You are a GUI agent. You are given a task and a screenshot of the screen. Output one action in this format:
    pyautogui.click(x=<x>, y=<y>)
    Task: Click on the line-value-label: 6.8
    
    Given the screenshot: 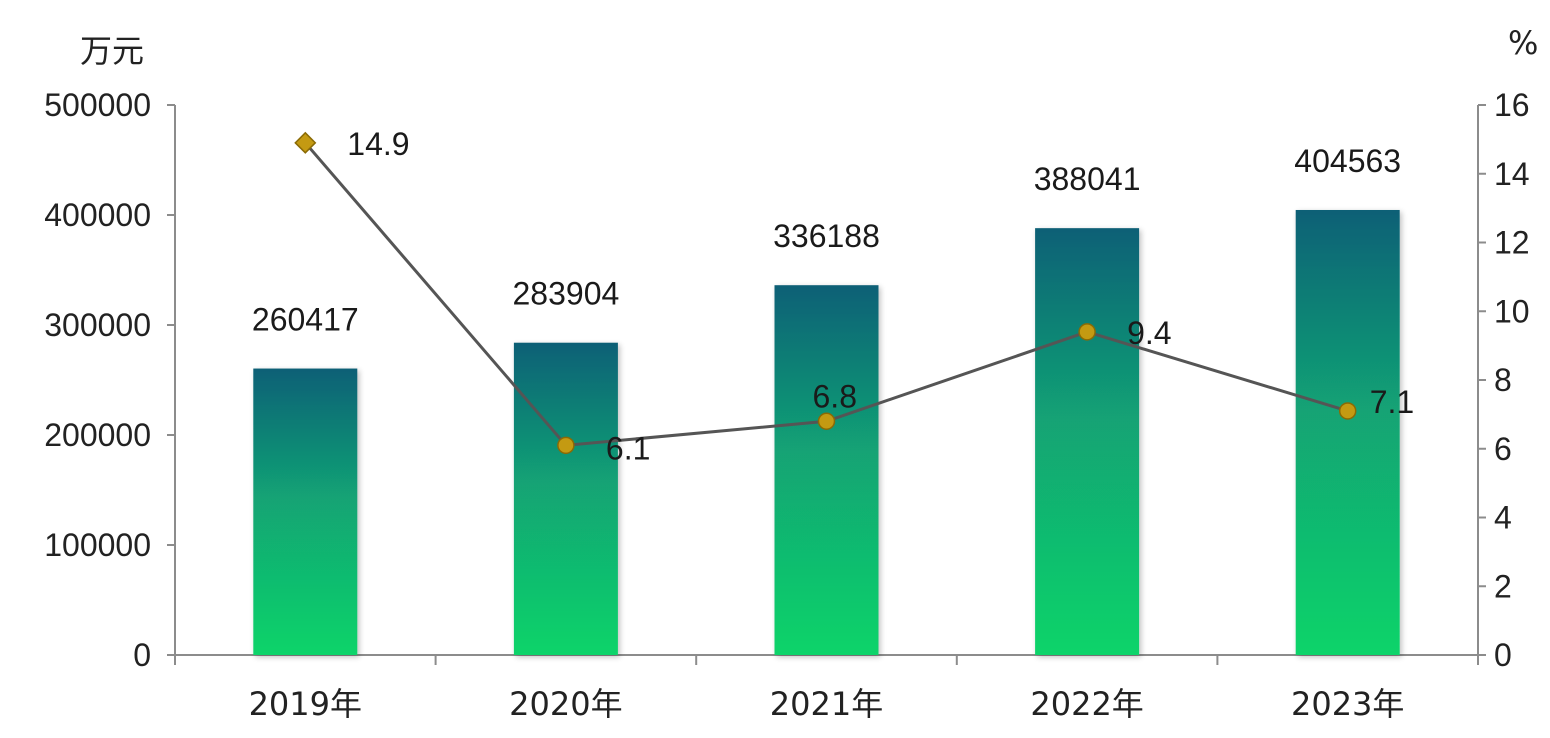 What is the action you would take?
    pyautogui.click(x=835, y=396)
    